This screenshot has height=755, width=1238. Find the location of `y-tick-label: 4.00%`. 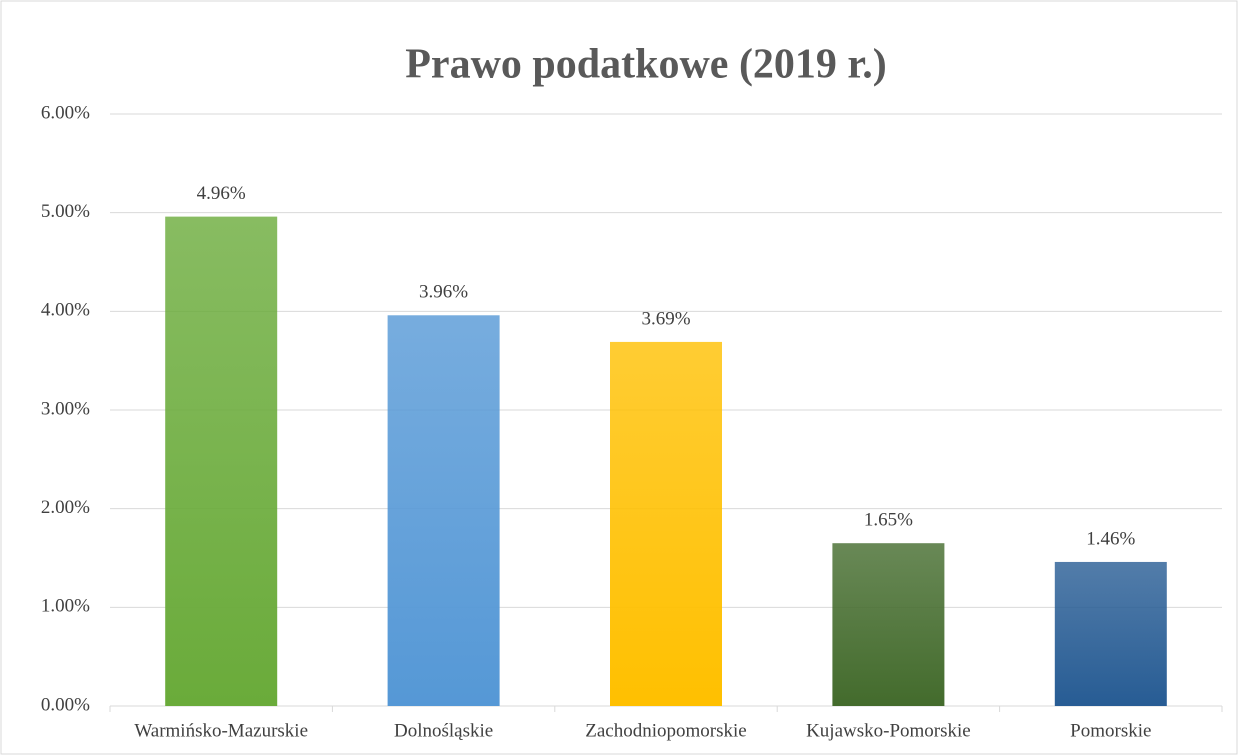

y-tick-label: 4.00% is located at coordinates (65, 310).